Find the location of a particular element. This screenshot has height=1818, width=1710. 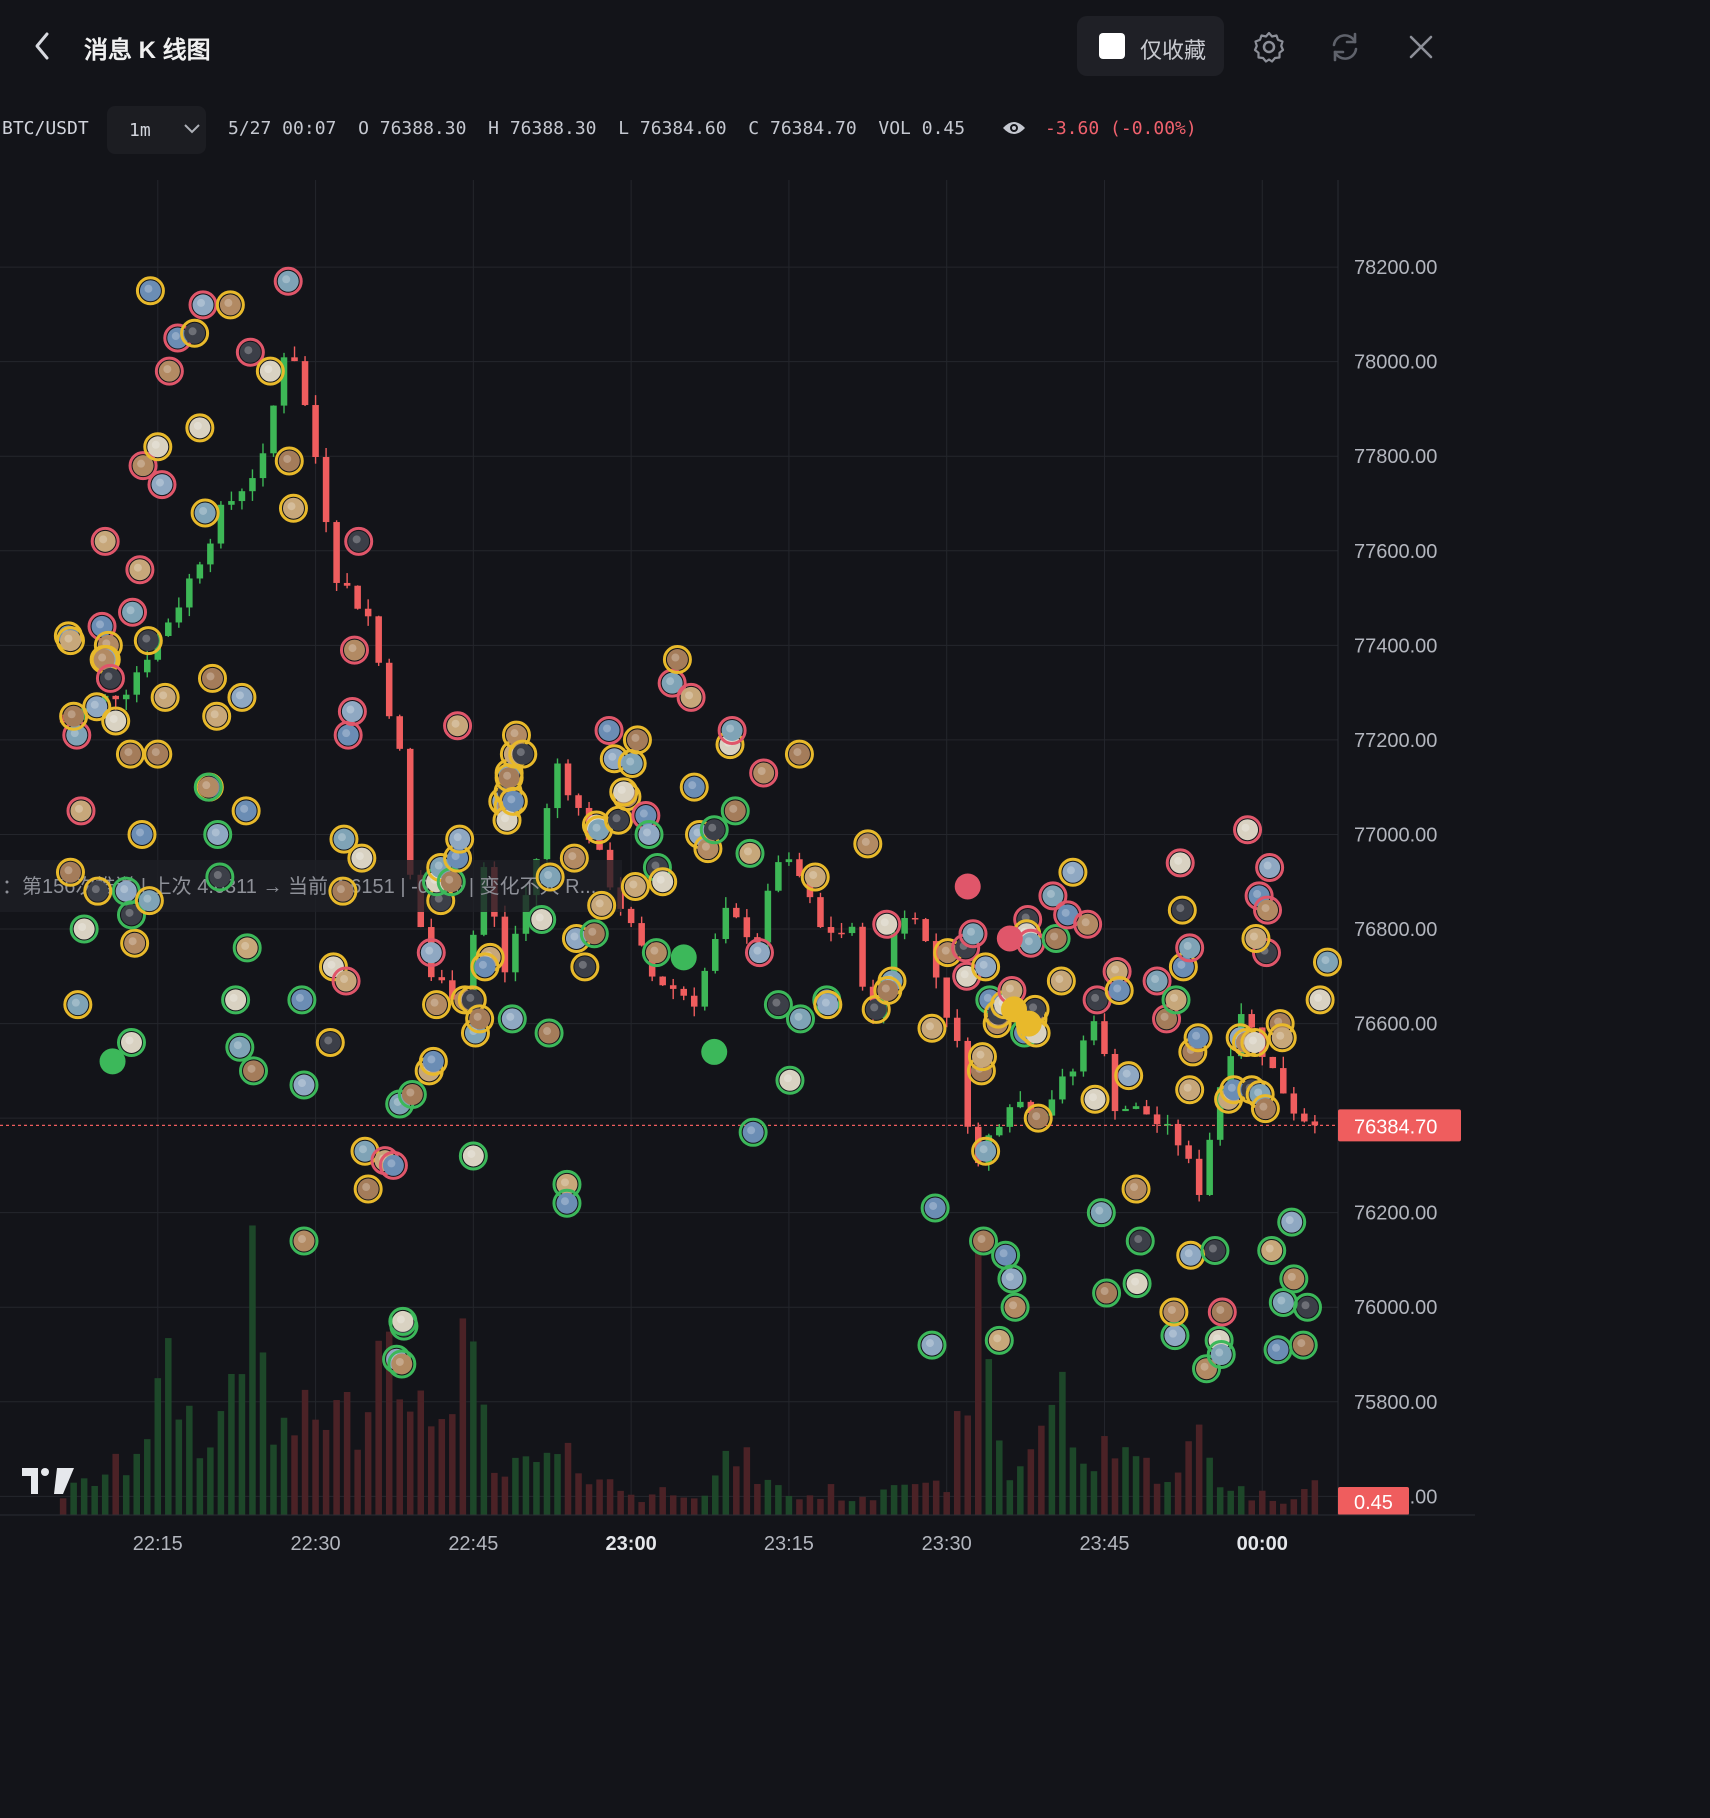

refresh-icon is located at coordinates (1345, 47).